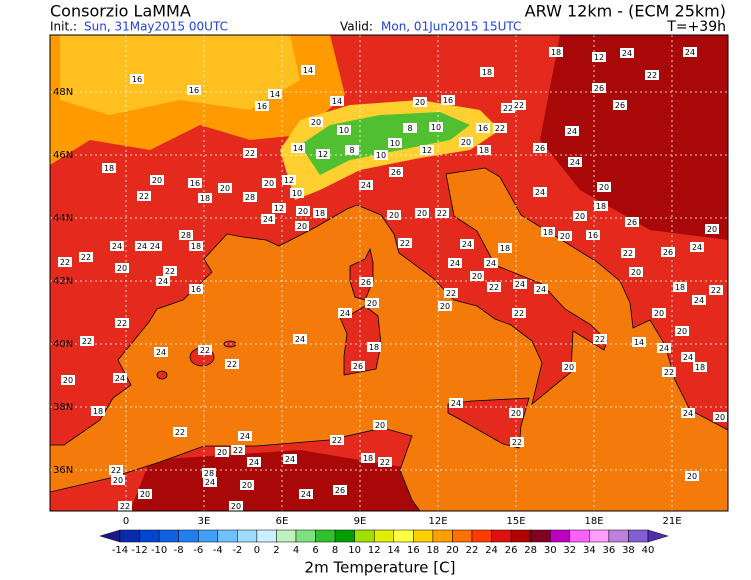 The width and height of the screenshot is (751, 580). What do you see at coordinates (374, 550) in the screenshot?
I see `colorbar-label: 12` at bounding box center [374, 550].